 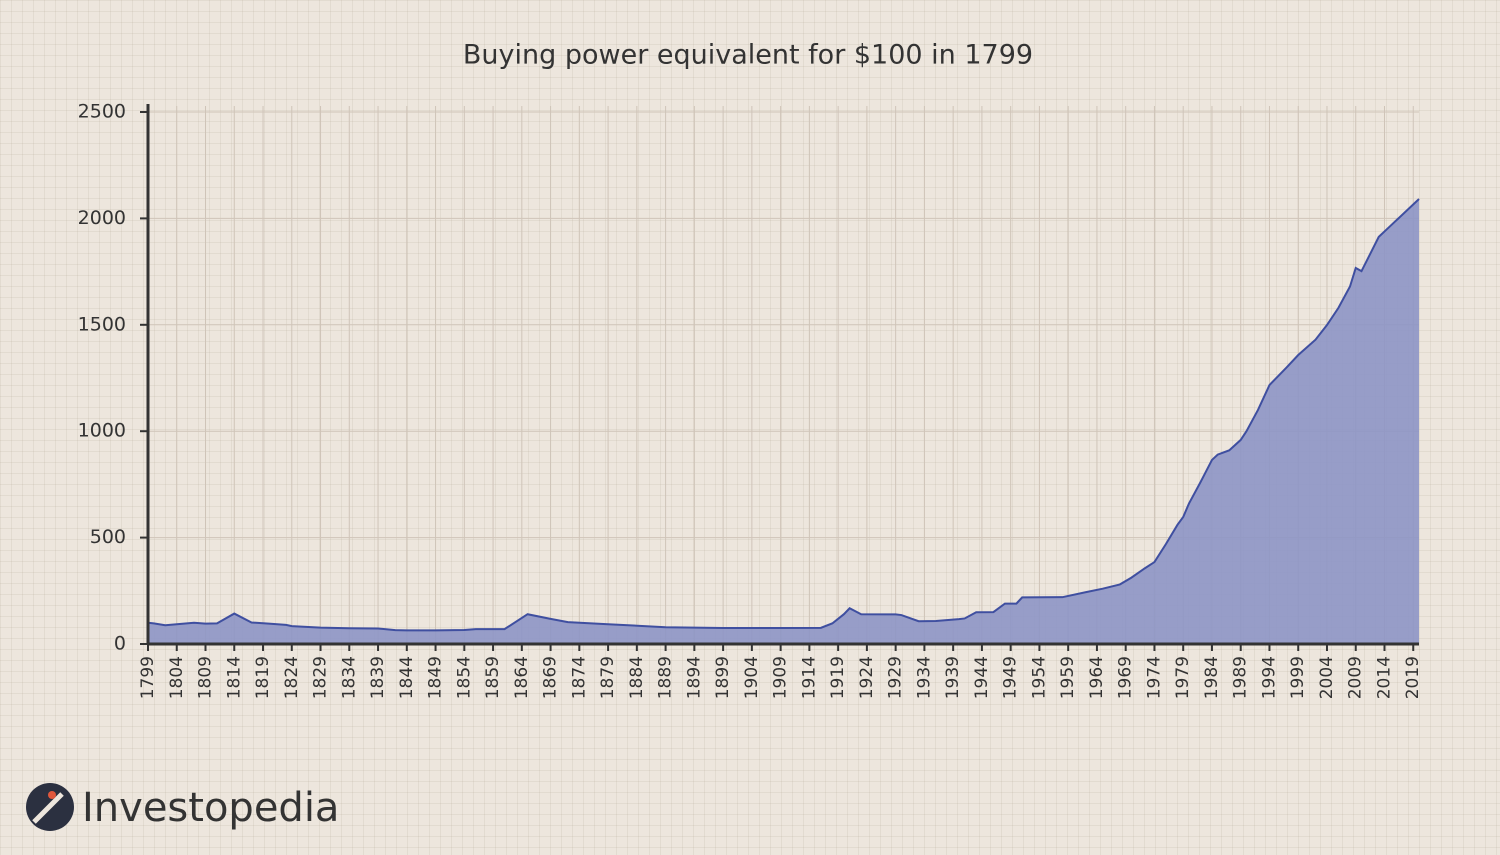 What do you see at coordinates (148, 677) in the screenshot?
I see `x-tick-label: 1799` at bounding box center [148, 677].